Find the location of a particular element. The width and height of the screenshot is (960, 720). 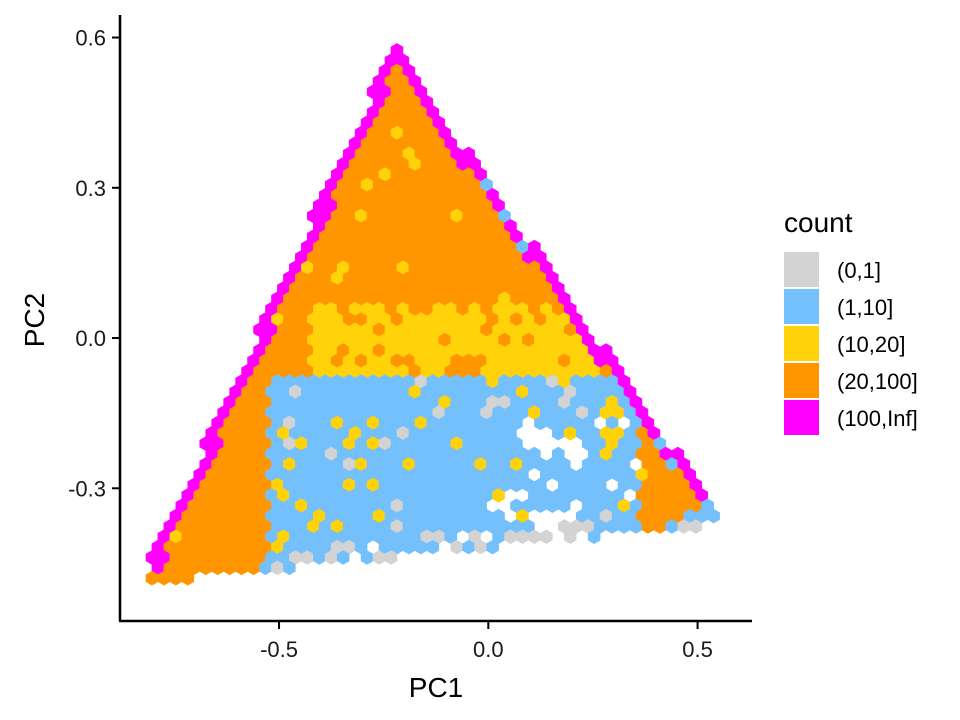

x-axis-ticks: -0.5 0.0 0.5 is located at coordinates (486, 641).